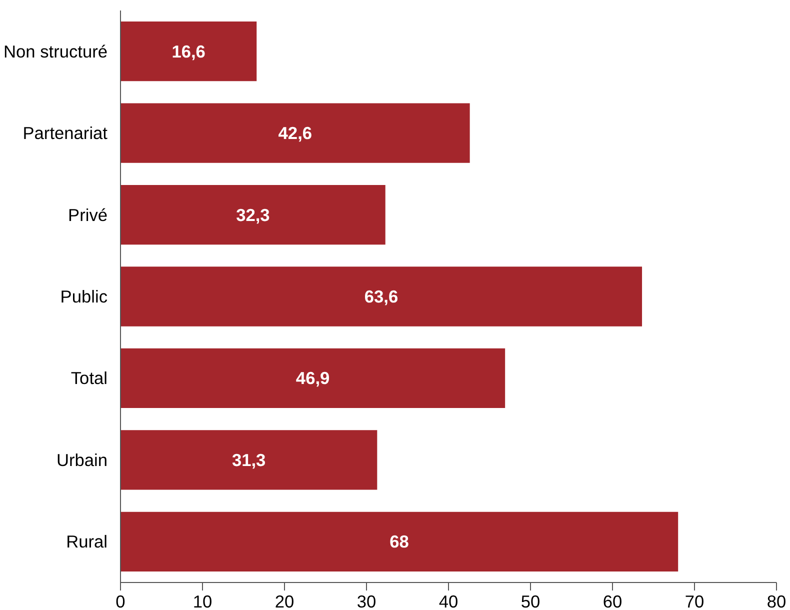  What do you see at coordinates (366, 601) in the screenshot?
I see `x-tick-label: 30` at bounding box center [366, 601].